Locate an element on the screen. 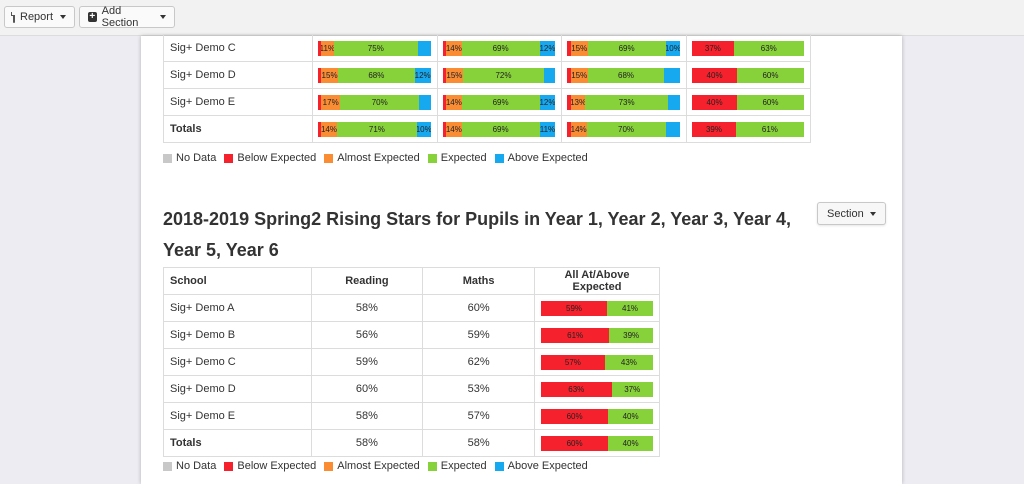 The width and height of the screenshot is (1024, 484). bar-segment-expected: 71% is located at coordinates (376, 129).